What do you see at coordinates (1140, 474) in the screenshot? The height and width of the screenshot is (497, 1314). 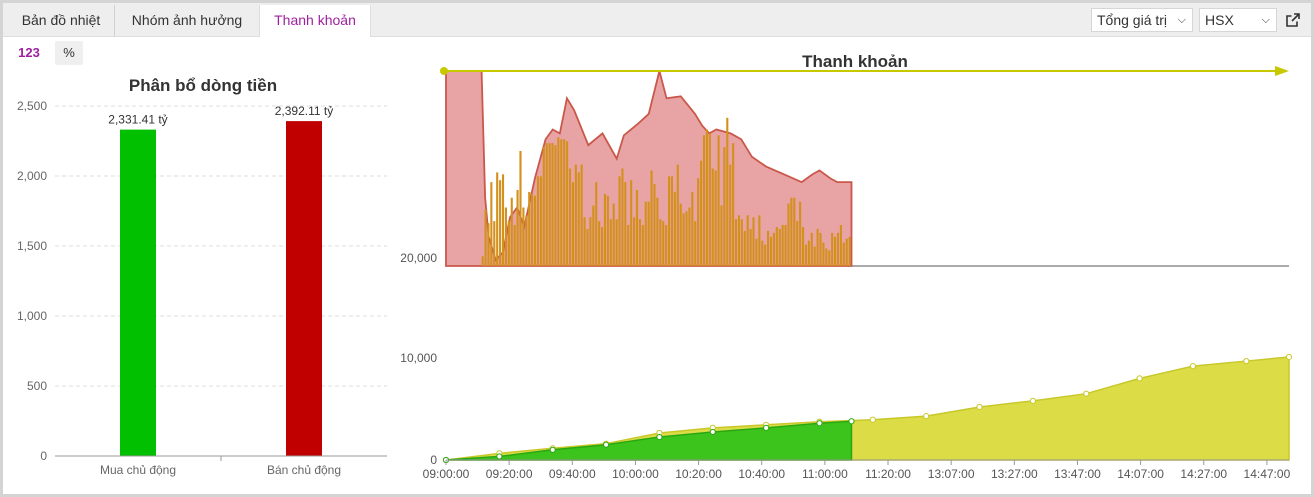 I see `x-tick-label: 14:07:00` at bounding box center [1140, 474].